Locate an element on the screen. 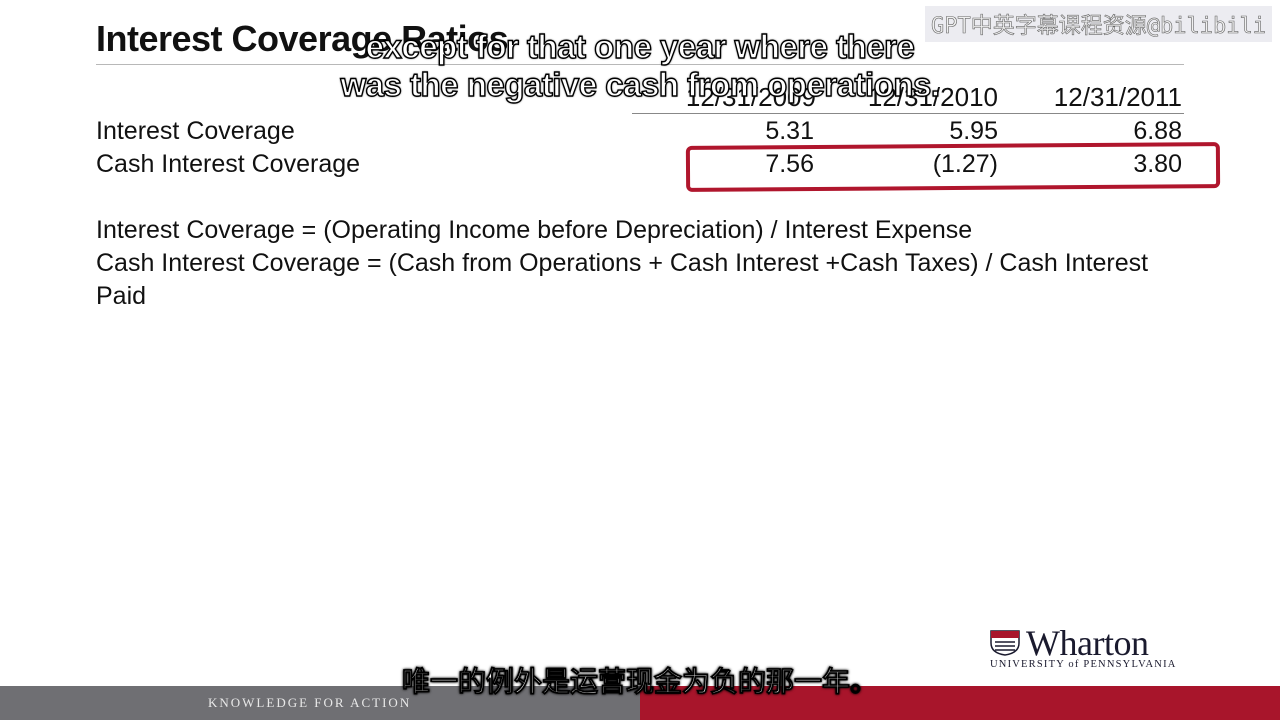  logo-subtitle: UNIVERSITY of PENNSYLVANIA is located at coordinates (1083, 664).